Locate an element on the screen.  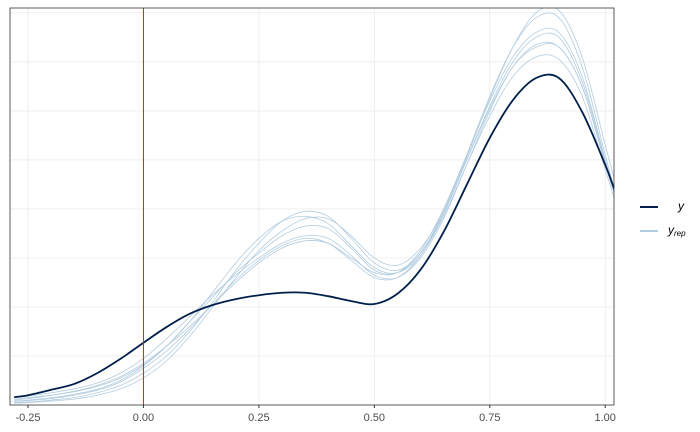
x-tick-label: 0.50 is located at coordinates (374, 418).